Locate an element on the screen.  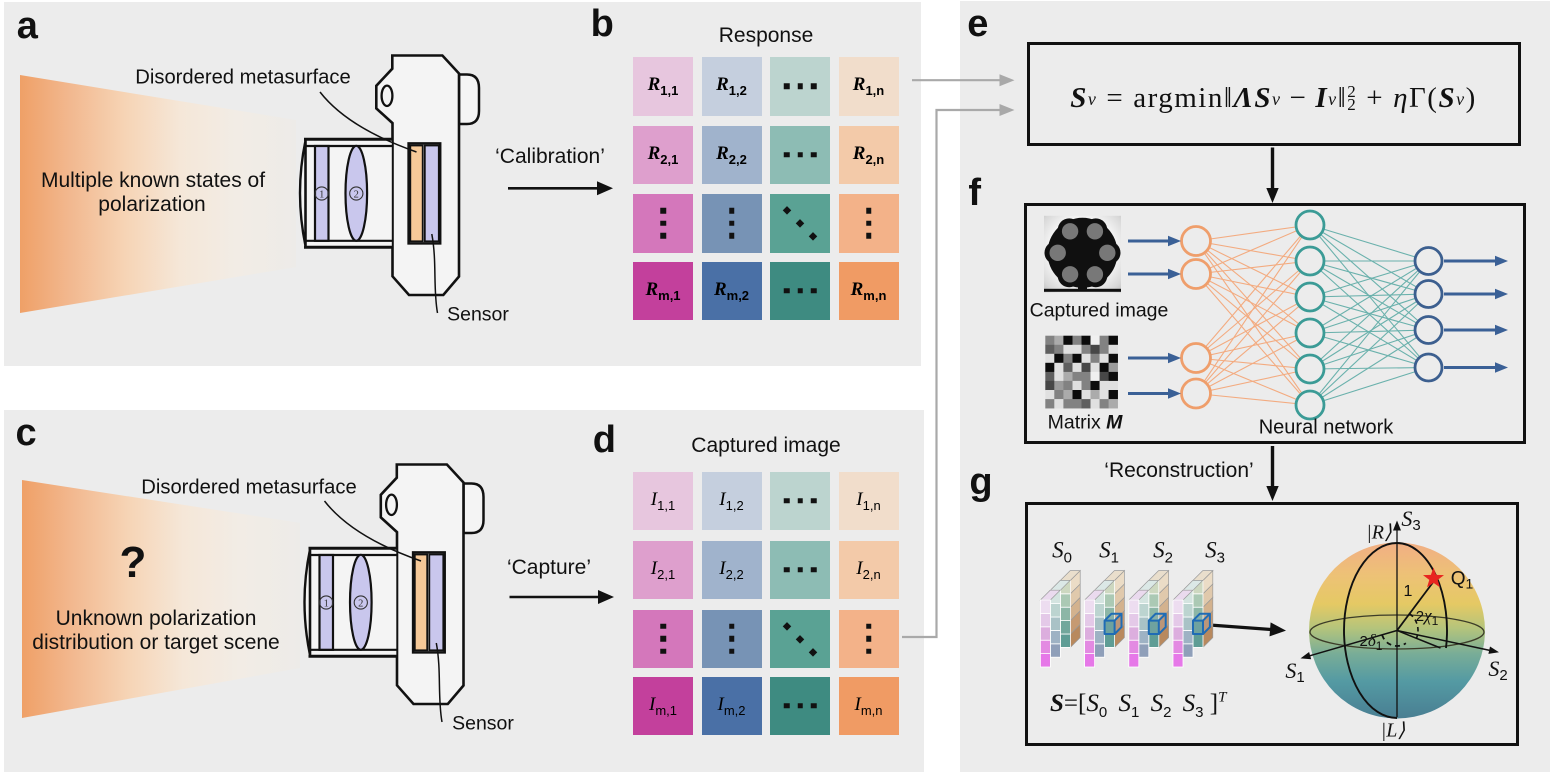
svg-text: 2 is located at coordinates (356, 194).